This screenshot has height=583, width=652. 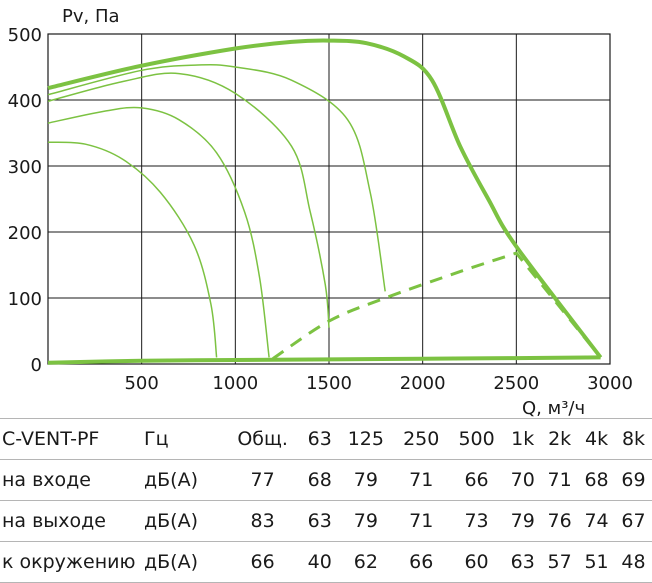 What do you see at coordinates (25, 167) in the screenshot?
I see `y-tick-label: 300` at bounding box center [25, 167].